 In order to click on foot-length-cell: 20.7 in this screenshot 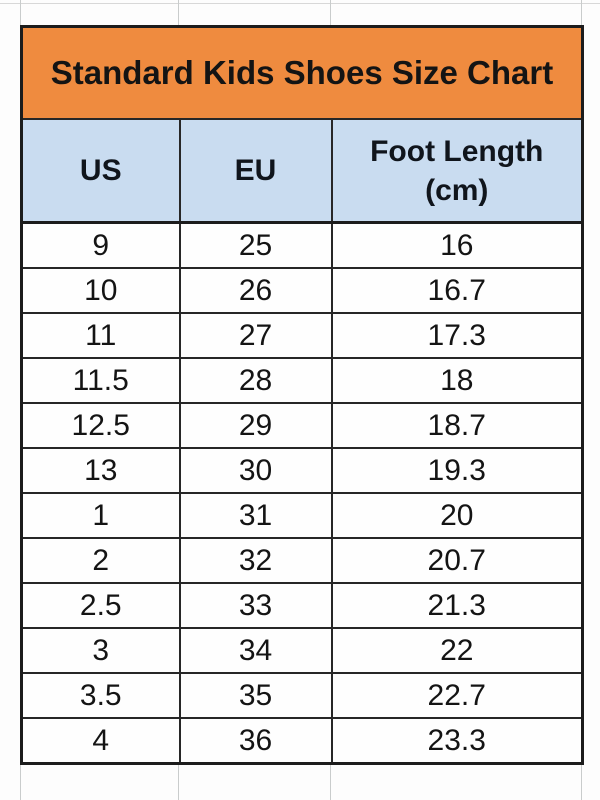, I will do `click(457, 560)`.